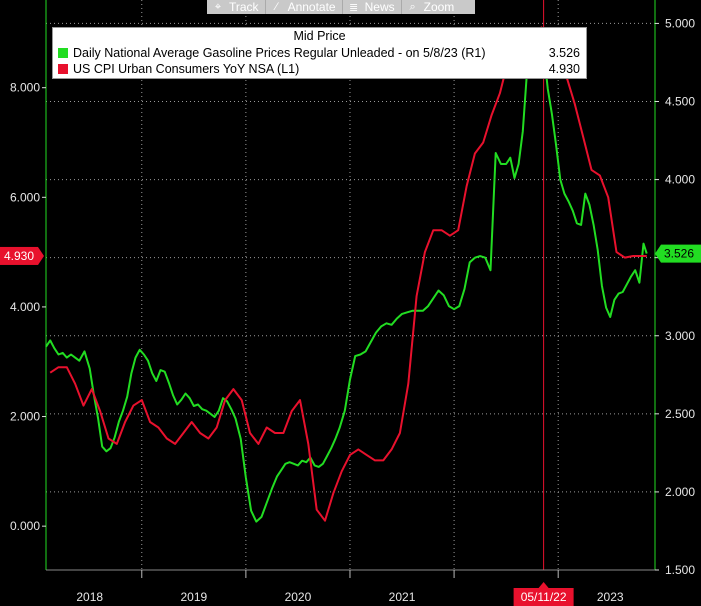  Describe the element at coordinates (610, 597) in the screenshot. I see `x-tick-label: 2023` at that location.